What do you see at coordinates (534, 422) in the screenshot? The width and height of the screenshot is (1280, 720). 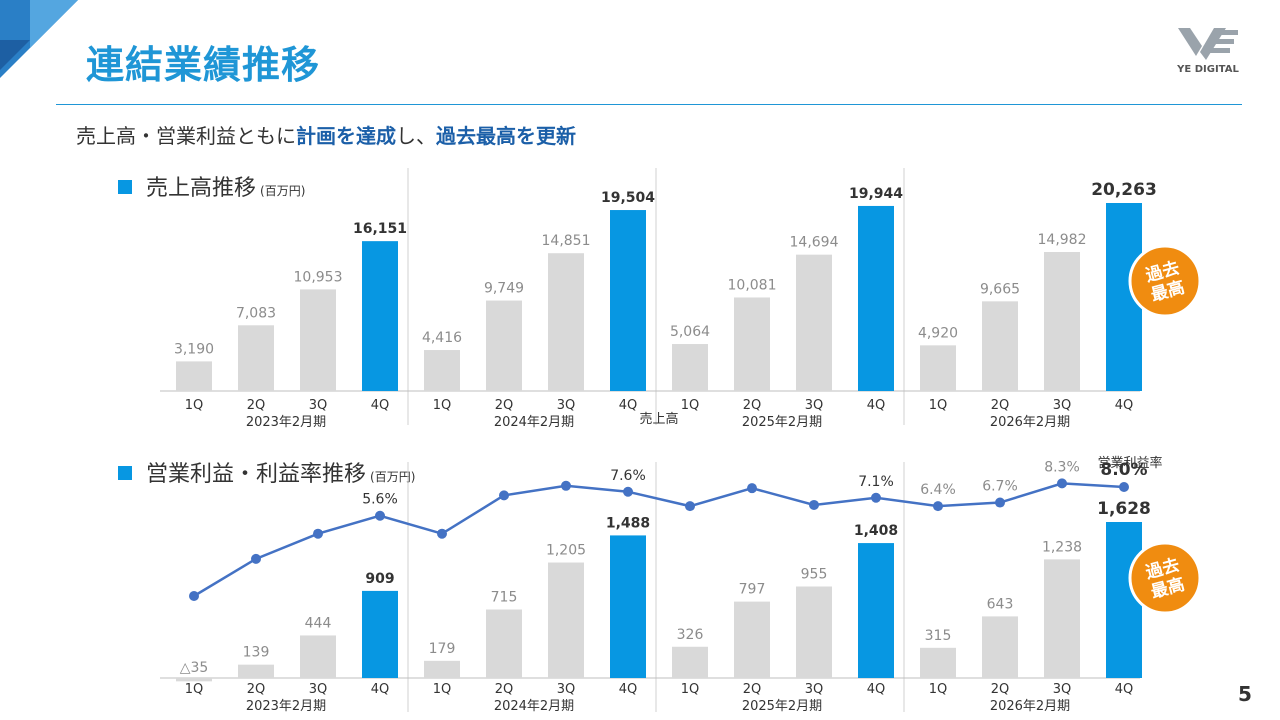 I see `period-label: 2024年2月期` at bounding box center [534, 422].